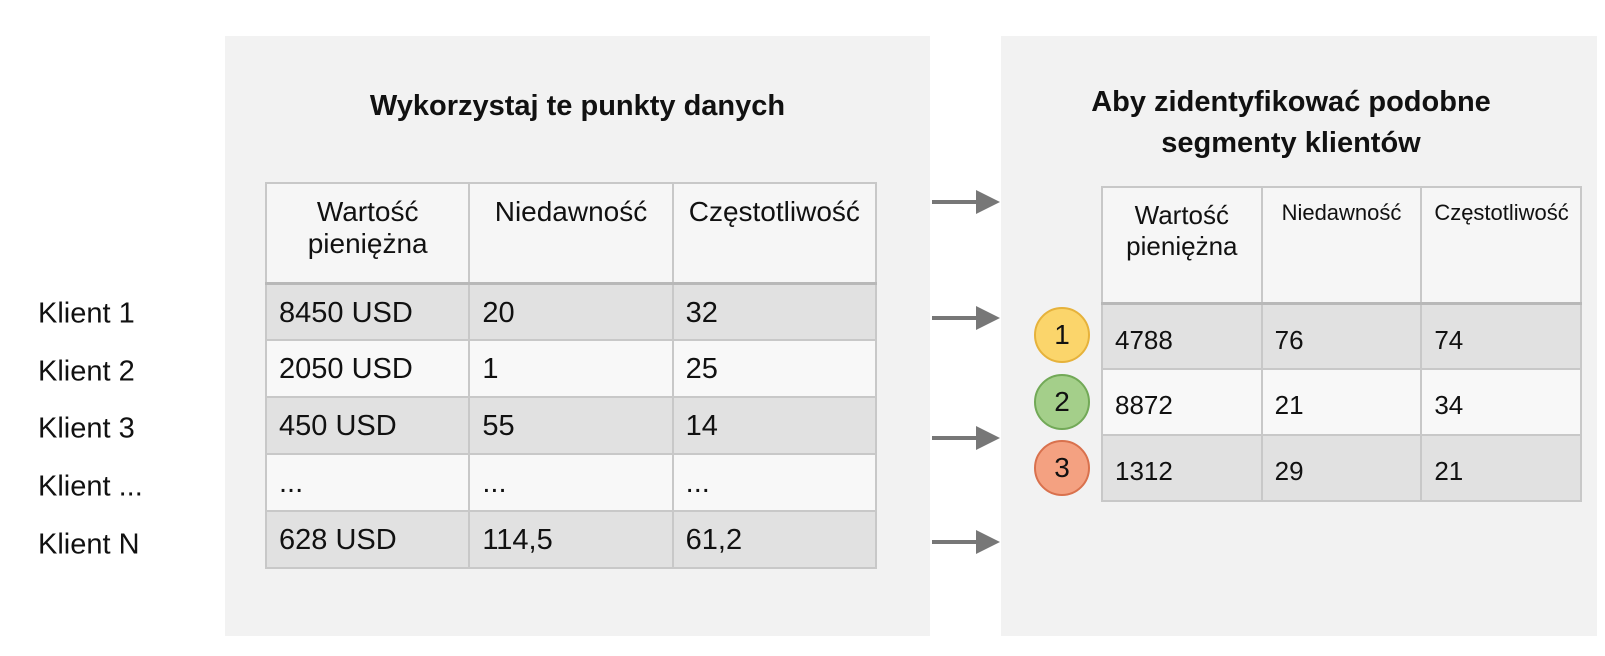  I want to click on table-cell: 1312, so click(1182, 468).